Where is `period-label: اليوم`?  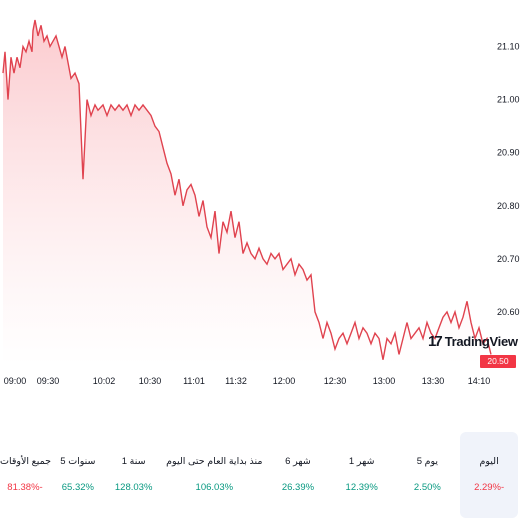
period-label: اليوم is located at coordinates (489, 461).